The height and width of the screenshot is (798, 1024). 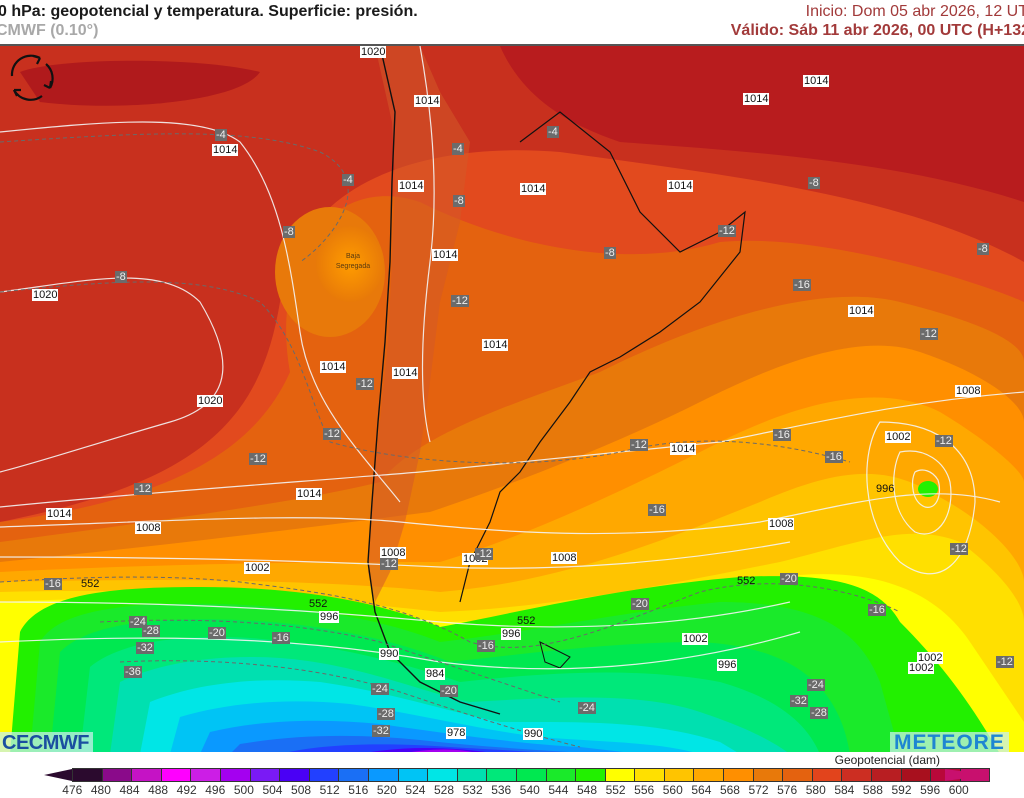 What do you see at coordinates (456, 733) in the screenshot?
I see `isobar-label: 978` at bounding box center [456, 733].